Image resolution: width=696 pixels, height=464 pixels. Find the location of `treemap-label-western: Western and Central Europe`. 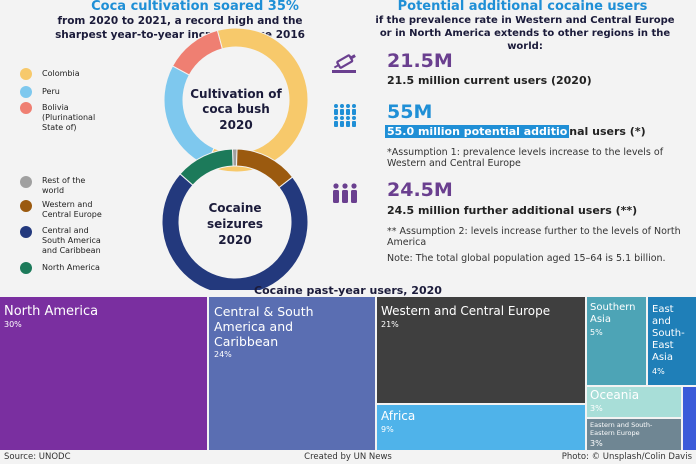

treemap-label-western: Western and Central Europe is located at coordinates (466, 311).